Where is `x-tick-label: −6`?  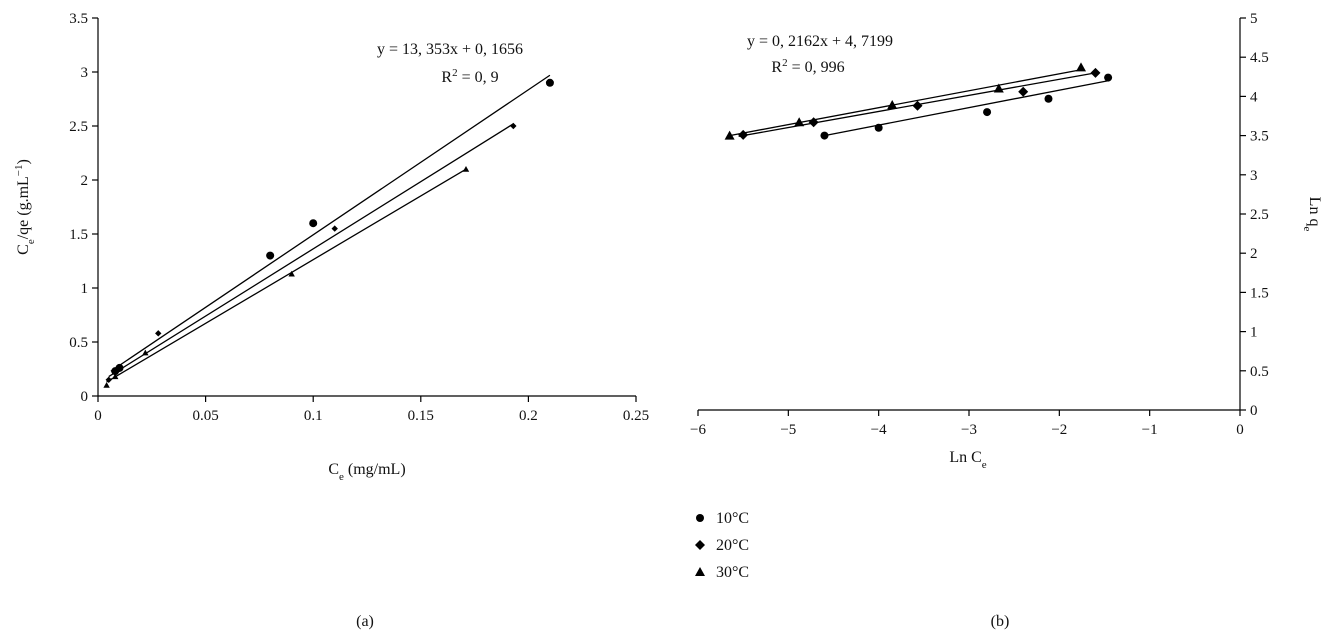
x-tick-label: −6 is located at coordinates (698, 430).